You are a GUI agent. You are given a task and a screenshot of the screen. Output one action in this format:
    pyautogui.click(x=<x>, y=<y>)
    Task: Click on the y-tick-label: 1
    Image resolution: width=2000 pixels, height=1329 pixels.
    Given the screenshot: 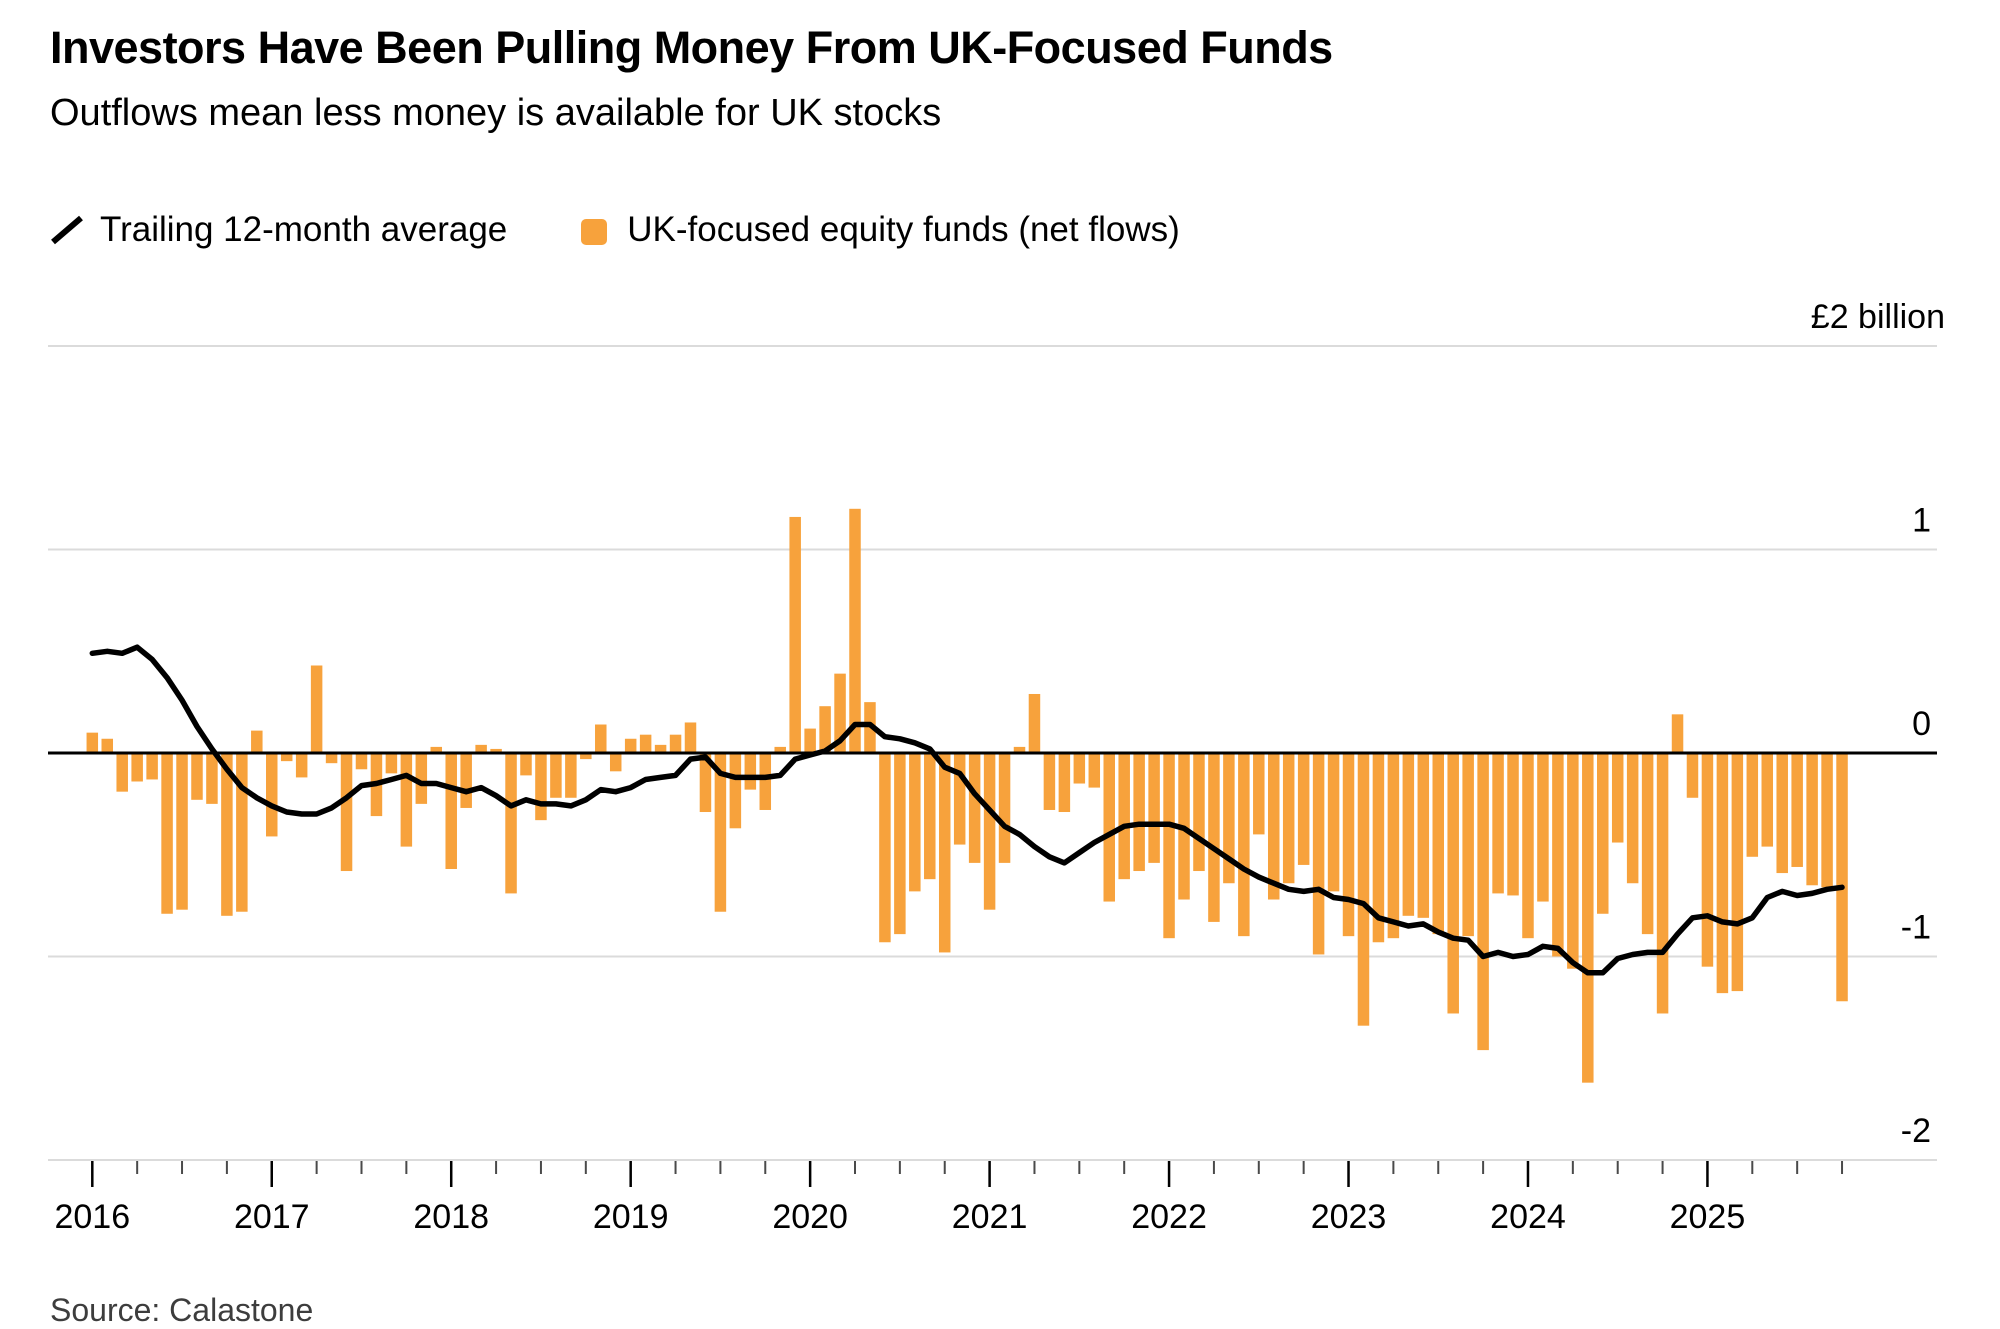 What is the action you would take?
    pyautogui.click(x=1921, y=521)
    